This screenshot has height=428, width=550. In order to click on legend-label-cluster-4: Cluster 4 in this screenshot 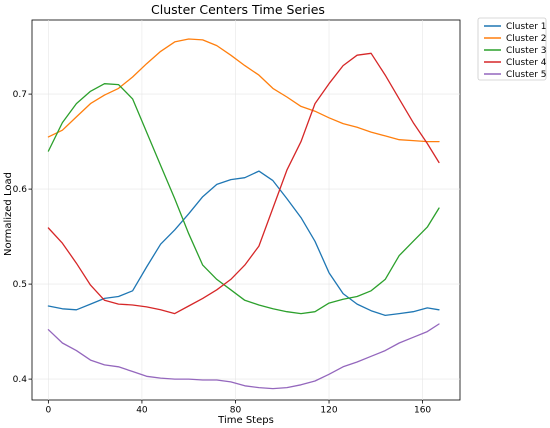, I will do `click(526, 63)`.